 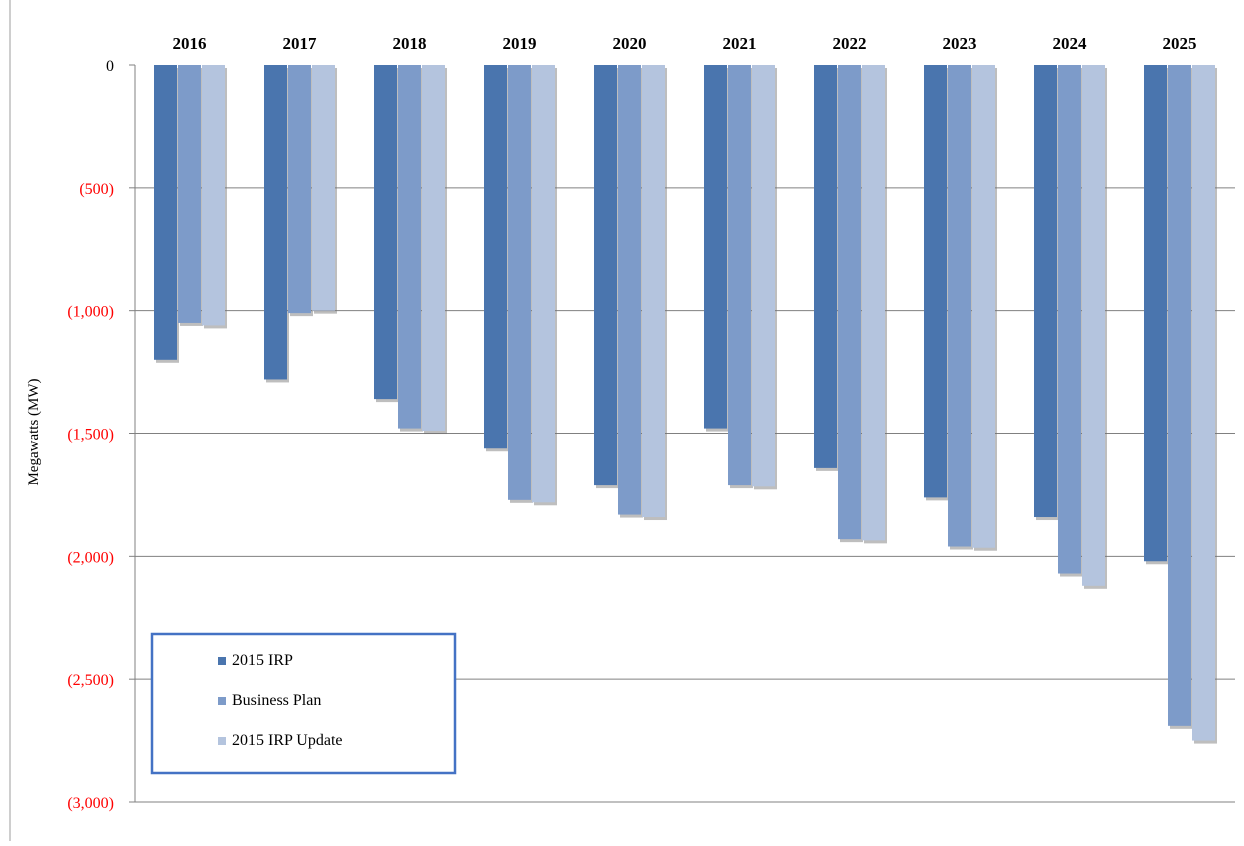 I want to click on y-tick-label: (3,000), so click(x=90, y=803).